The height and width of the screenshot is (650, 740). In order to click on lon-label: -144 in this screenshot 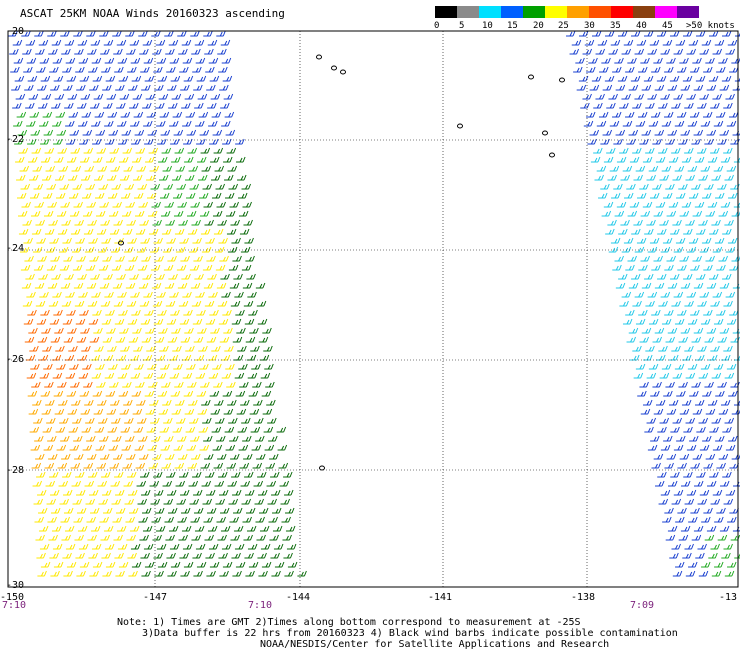, I will do `click(298, 597)`.